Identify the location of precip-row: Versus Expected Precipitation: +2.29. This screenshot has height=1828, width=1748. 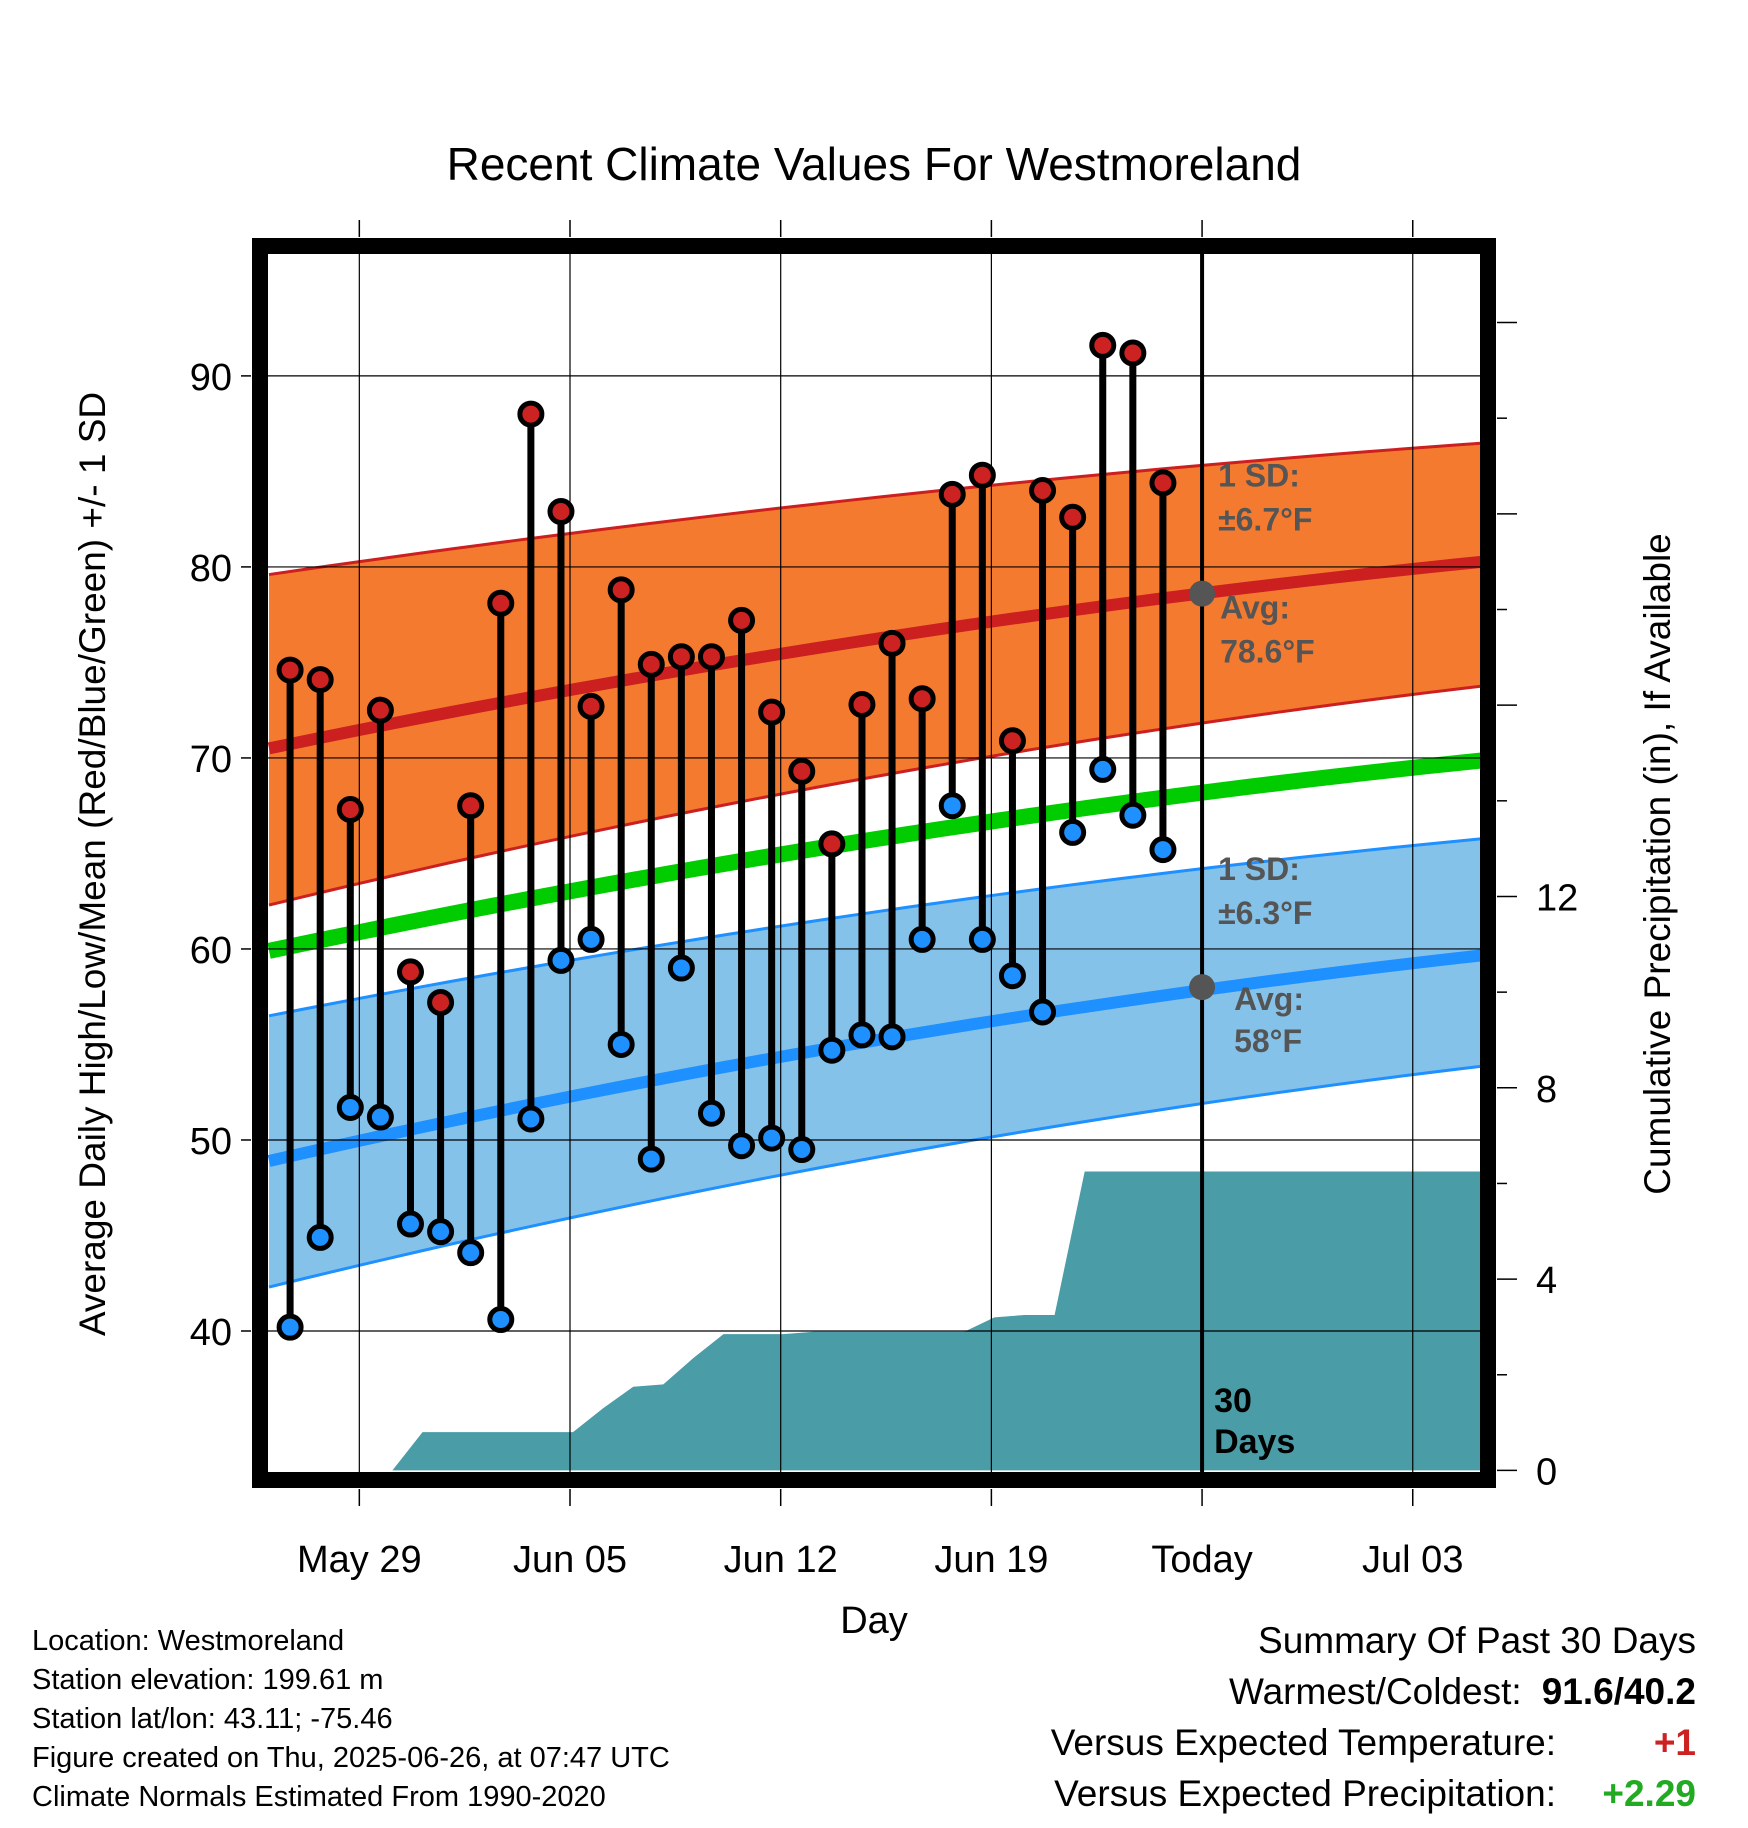
(1373, 1793).